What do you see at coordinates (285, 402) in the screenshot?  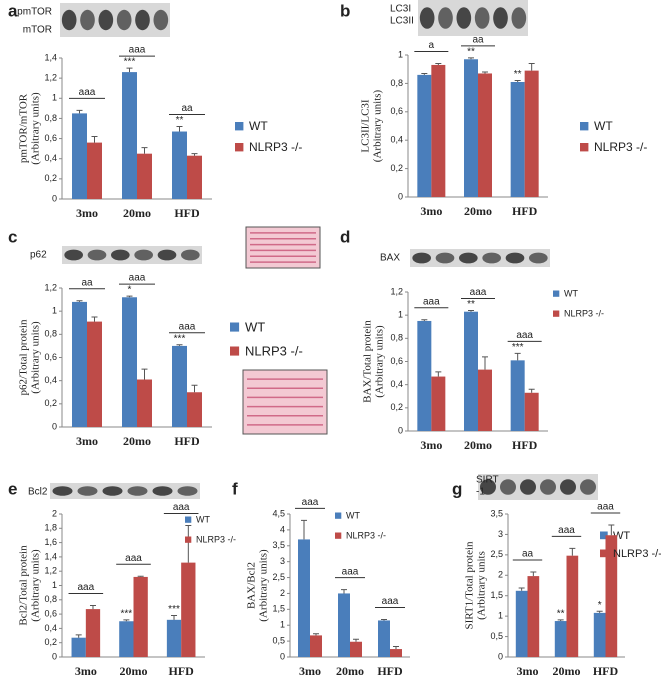 I see `ponceau-image` at bounding box center [285, 402].